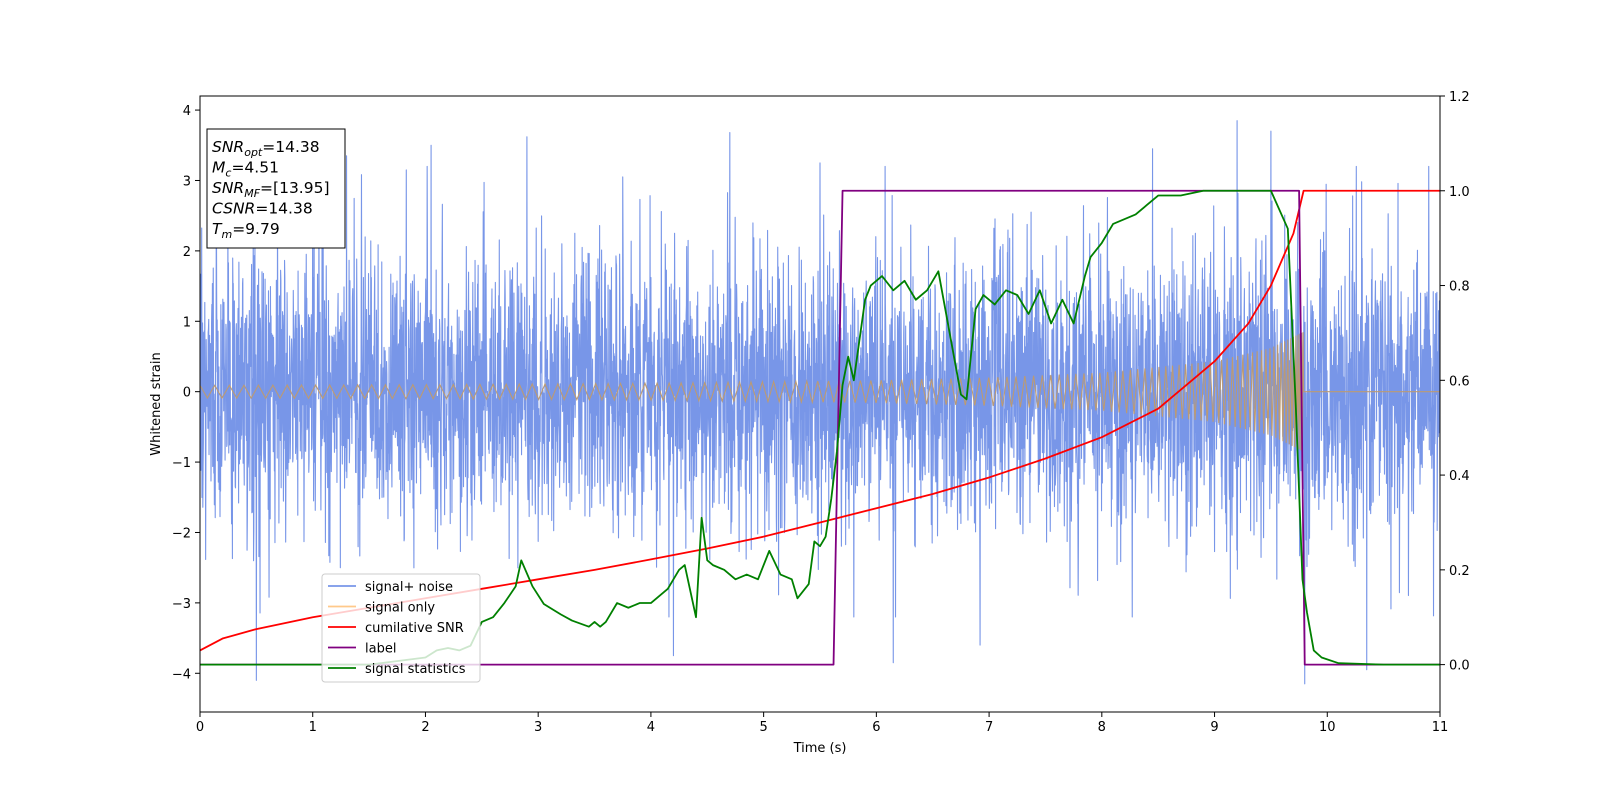 This screenshot has width=1600, height=800. I want to click on x-tick-label: 6, so click(876, 727).